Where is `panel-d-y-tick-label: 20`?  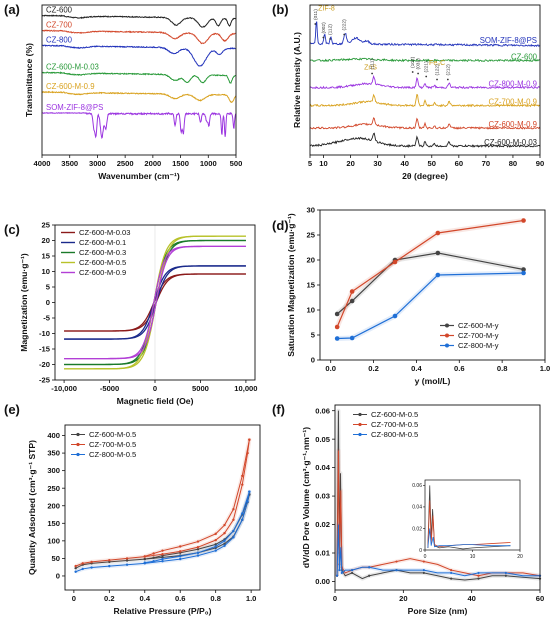 panel-d-y-tick-label: 20 is located at coordinates (311, 260).